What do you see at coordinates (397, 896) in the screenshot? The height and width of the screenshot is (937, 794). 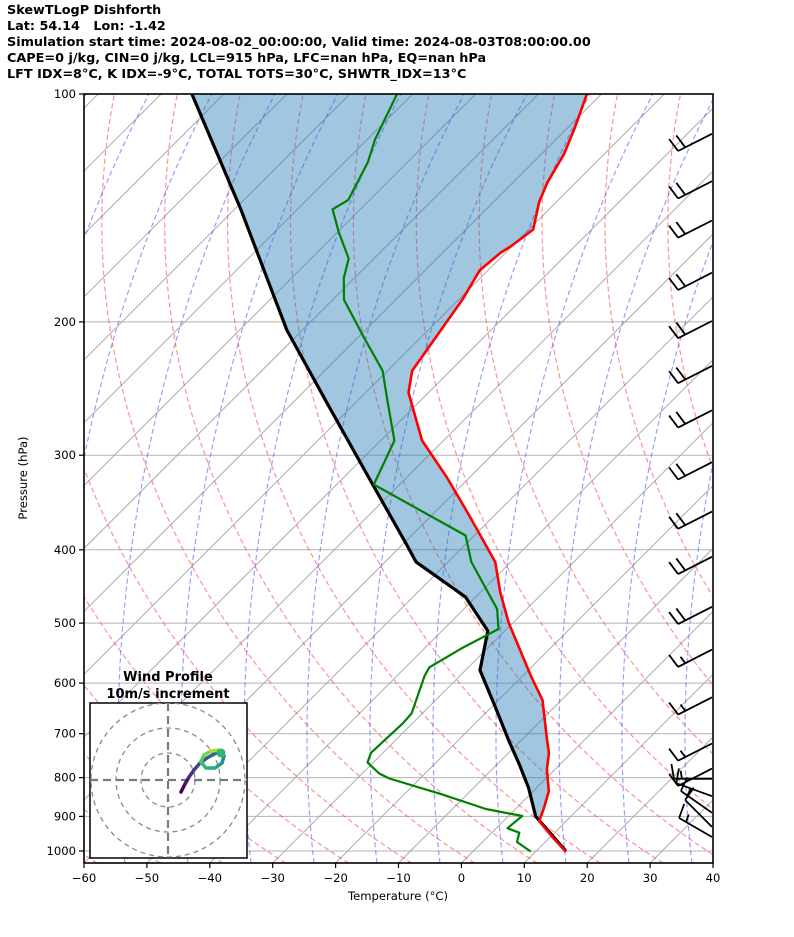 I see `x-axis-label: Temperature (°C)` at bounding box center [397, 896].